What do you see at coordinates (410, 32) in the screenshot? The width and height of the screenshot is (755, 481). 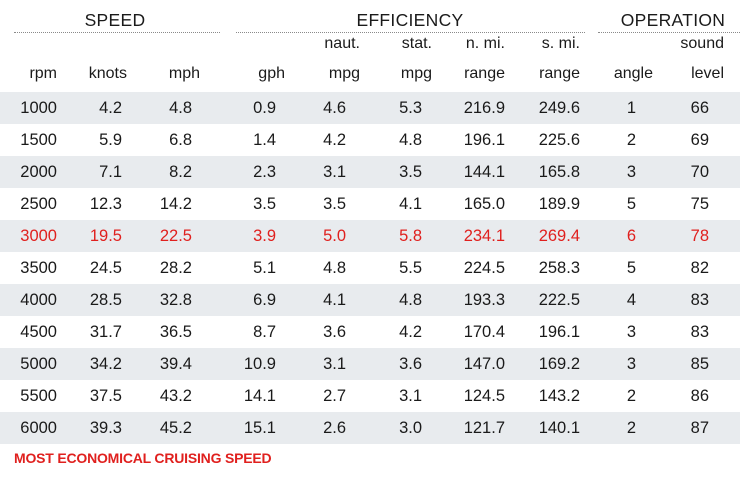 I see `group-efficiency-rule` at bounding box center [410, 32].